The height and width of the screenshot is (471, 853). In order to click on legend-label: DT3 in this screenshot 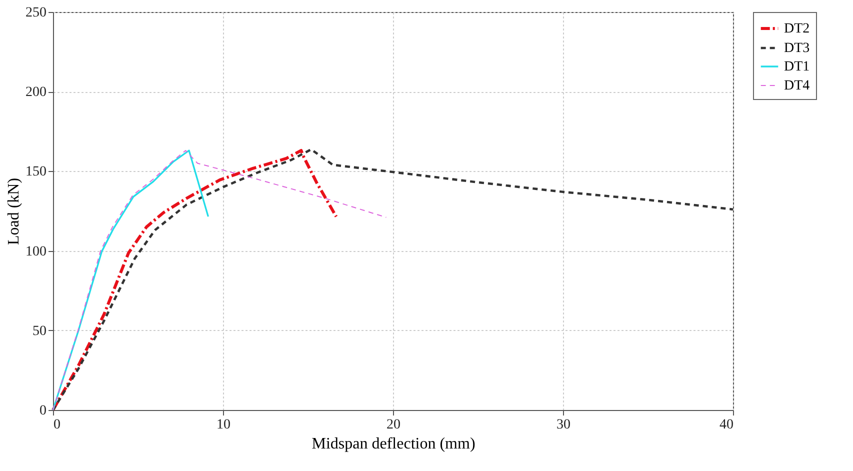, I will do `click(797, 48)`.